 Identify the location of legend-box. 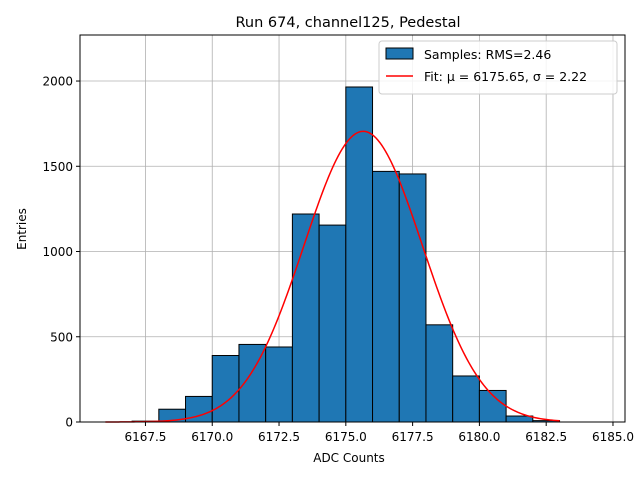
(498, 67).